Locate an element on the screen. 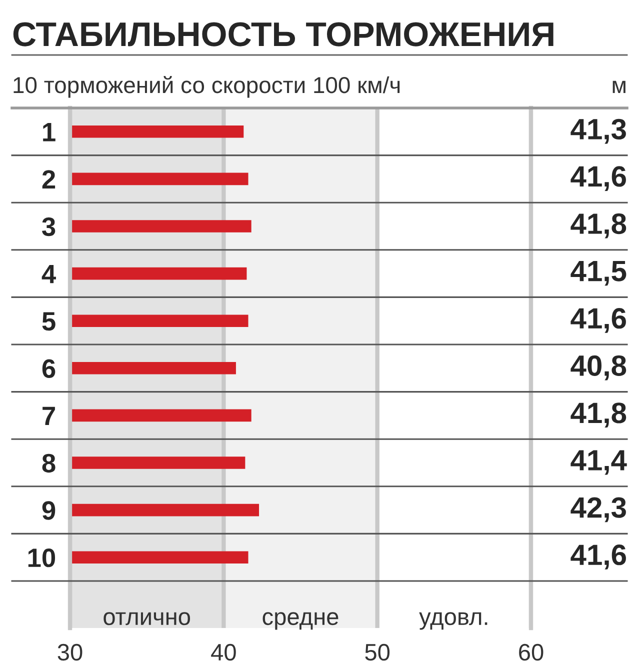  y-tick-label: 8 is located at coordinates (49, 463).